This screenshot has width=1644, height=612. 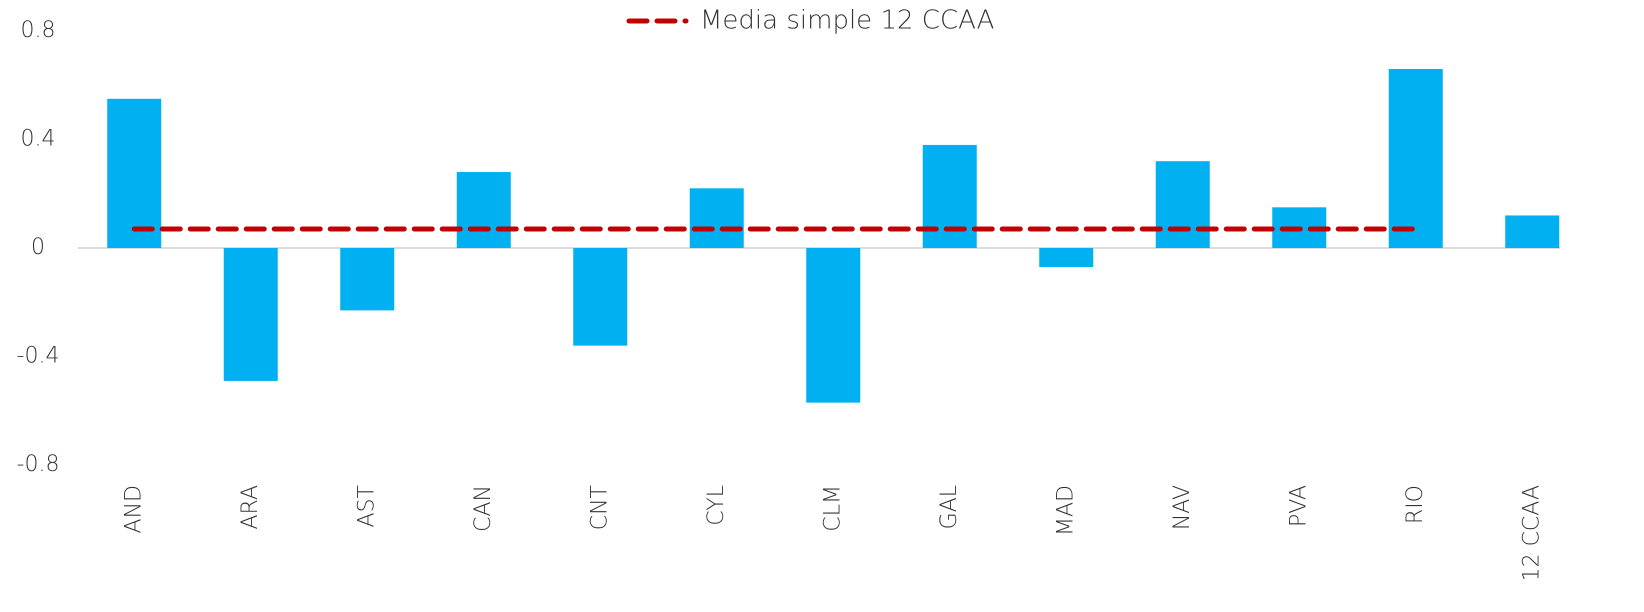 I want to click on x-tick-label: AST, so click(x=366, y=506).